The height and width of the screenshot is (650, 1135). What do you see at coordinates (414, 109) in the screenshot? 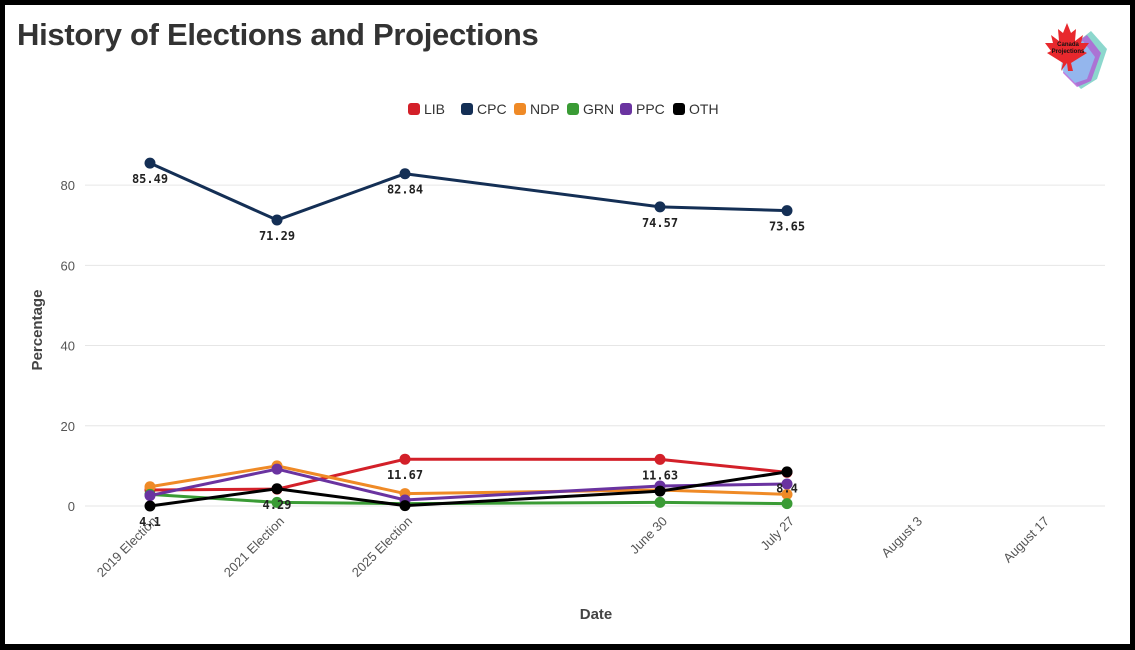
I see `legend-swatch-lib` at bounding box center [414, 109].